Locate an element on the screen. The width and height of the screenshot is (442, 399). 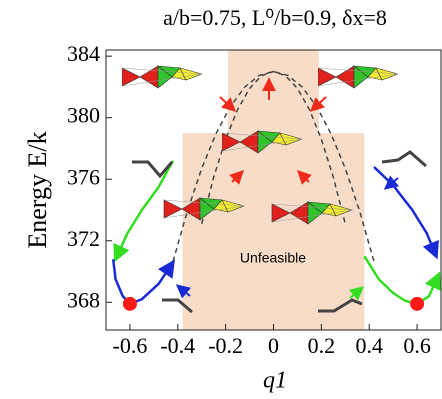
x-tick-label: 0.2 is located at coordinates (322, 345).